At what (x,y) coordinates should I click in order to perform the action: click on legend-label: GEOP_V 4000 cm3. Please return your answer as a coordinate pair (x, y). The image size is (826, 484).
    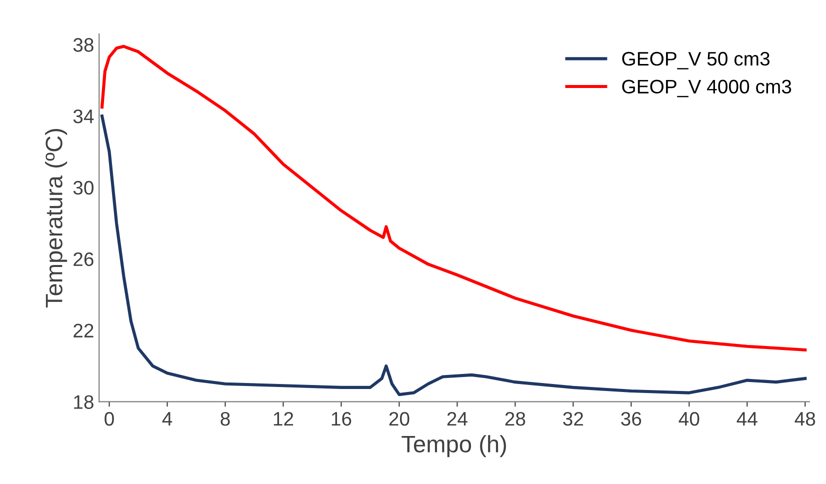
    Looking at the image, I should click on (707, 89).